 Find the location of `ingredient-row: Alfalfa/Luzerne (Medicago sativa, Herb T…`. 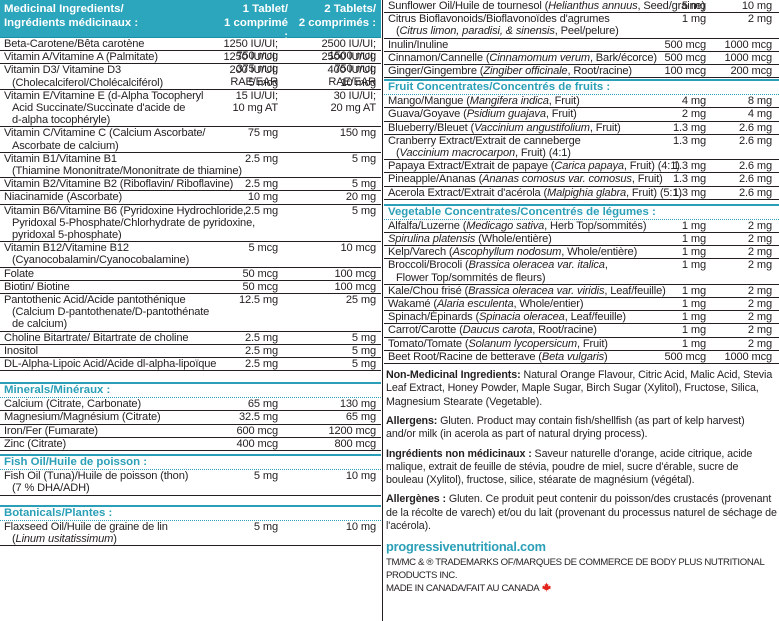

ingredient-row: Alfalfa/Luzerne (Medicago sativa, Herb T… is located at coordinates (581, 226).